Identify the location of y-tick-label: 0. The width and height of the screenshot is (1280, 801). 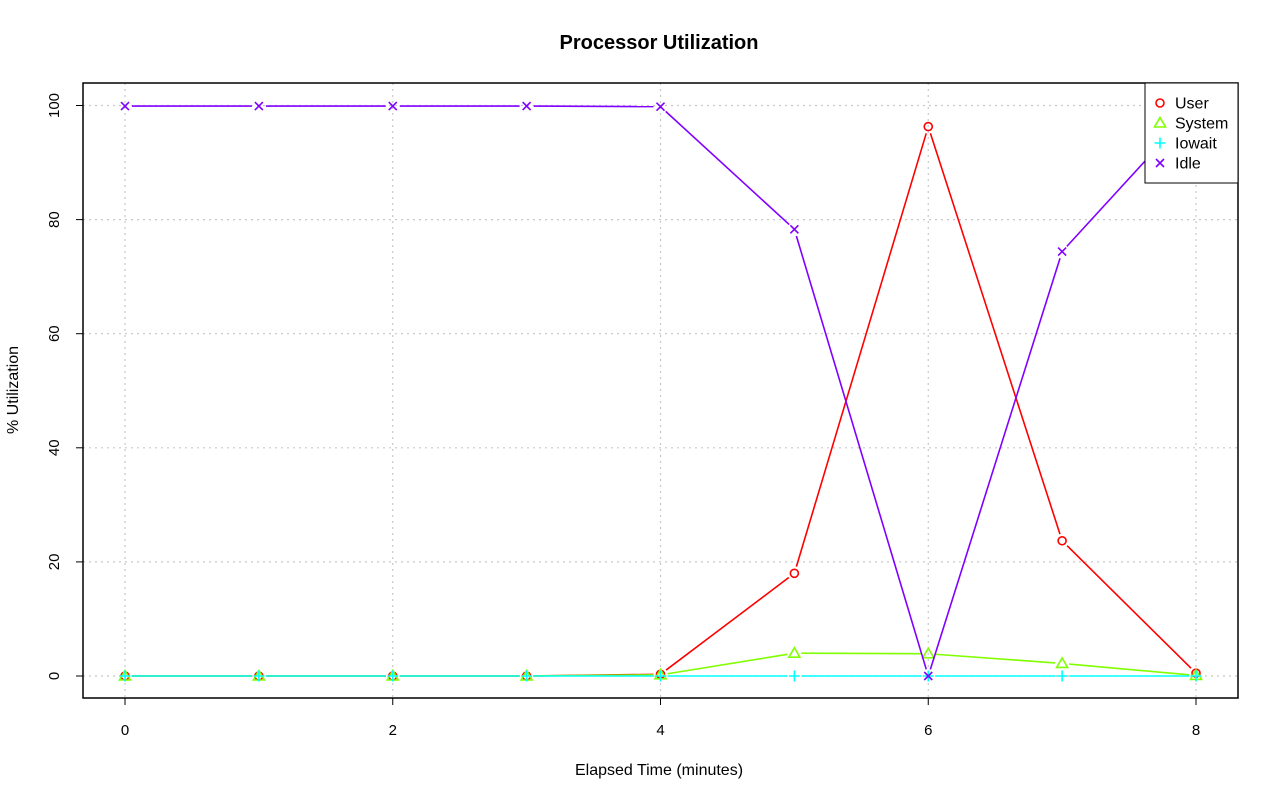
(54, 676).